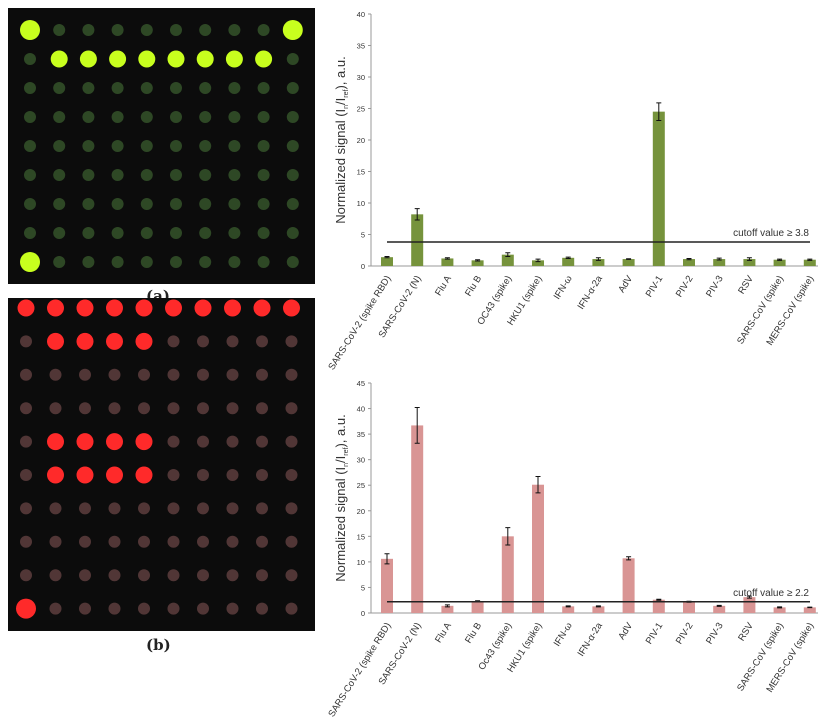 This screenshot has width=830, height=720. Describe the element at coordinates (625, 284) in the screenshot. I see `x-tick-label: AdV` at that location.